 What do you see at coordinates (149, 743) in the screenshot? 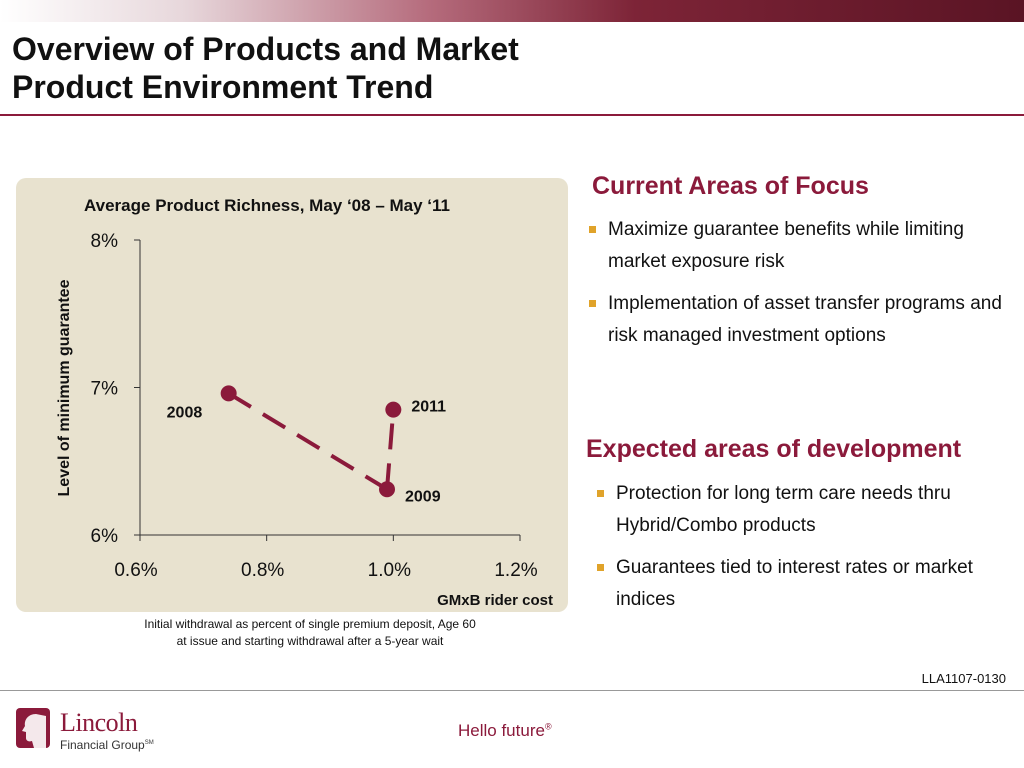
I see `logo-subtitle-mark: SM` at bounding box center [149, 743].